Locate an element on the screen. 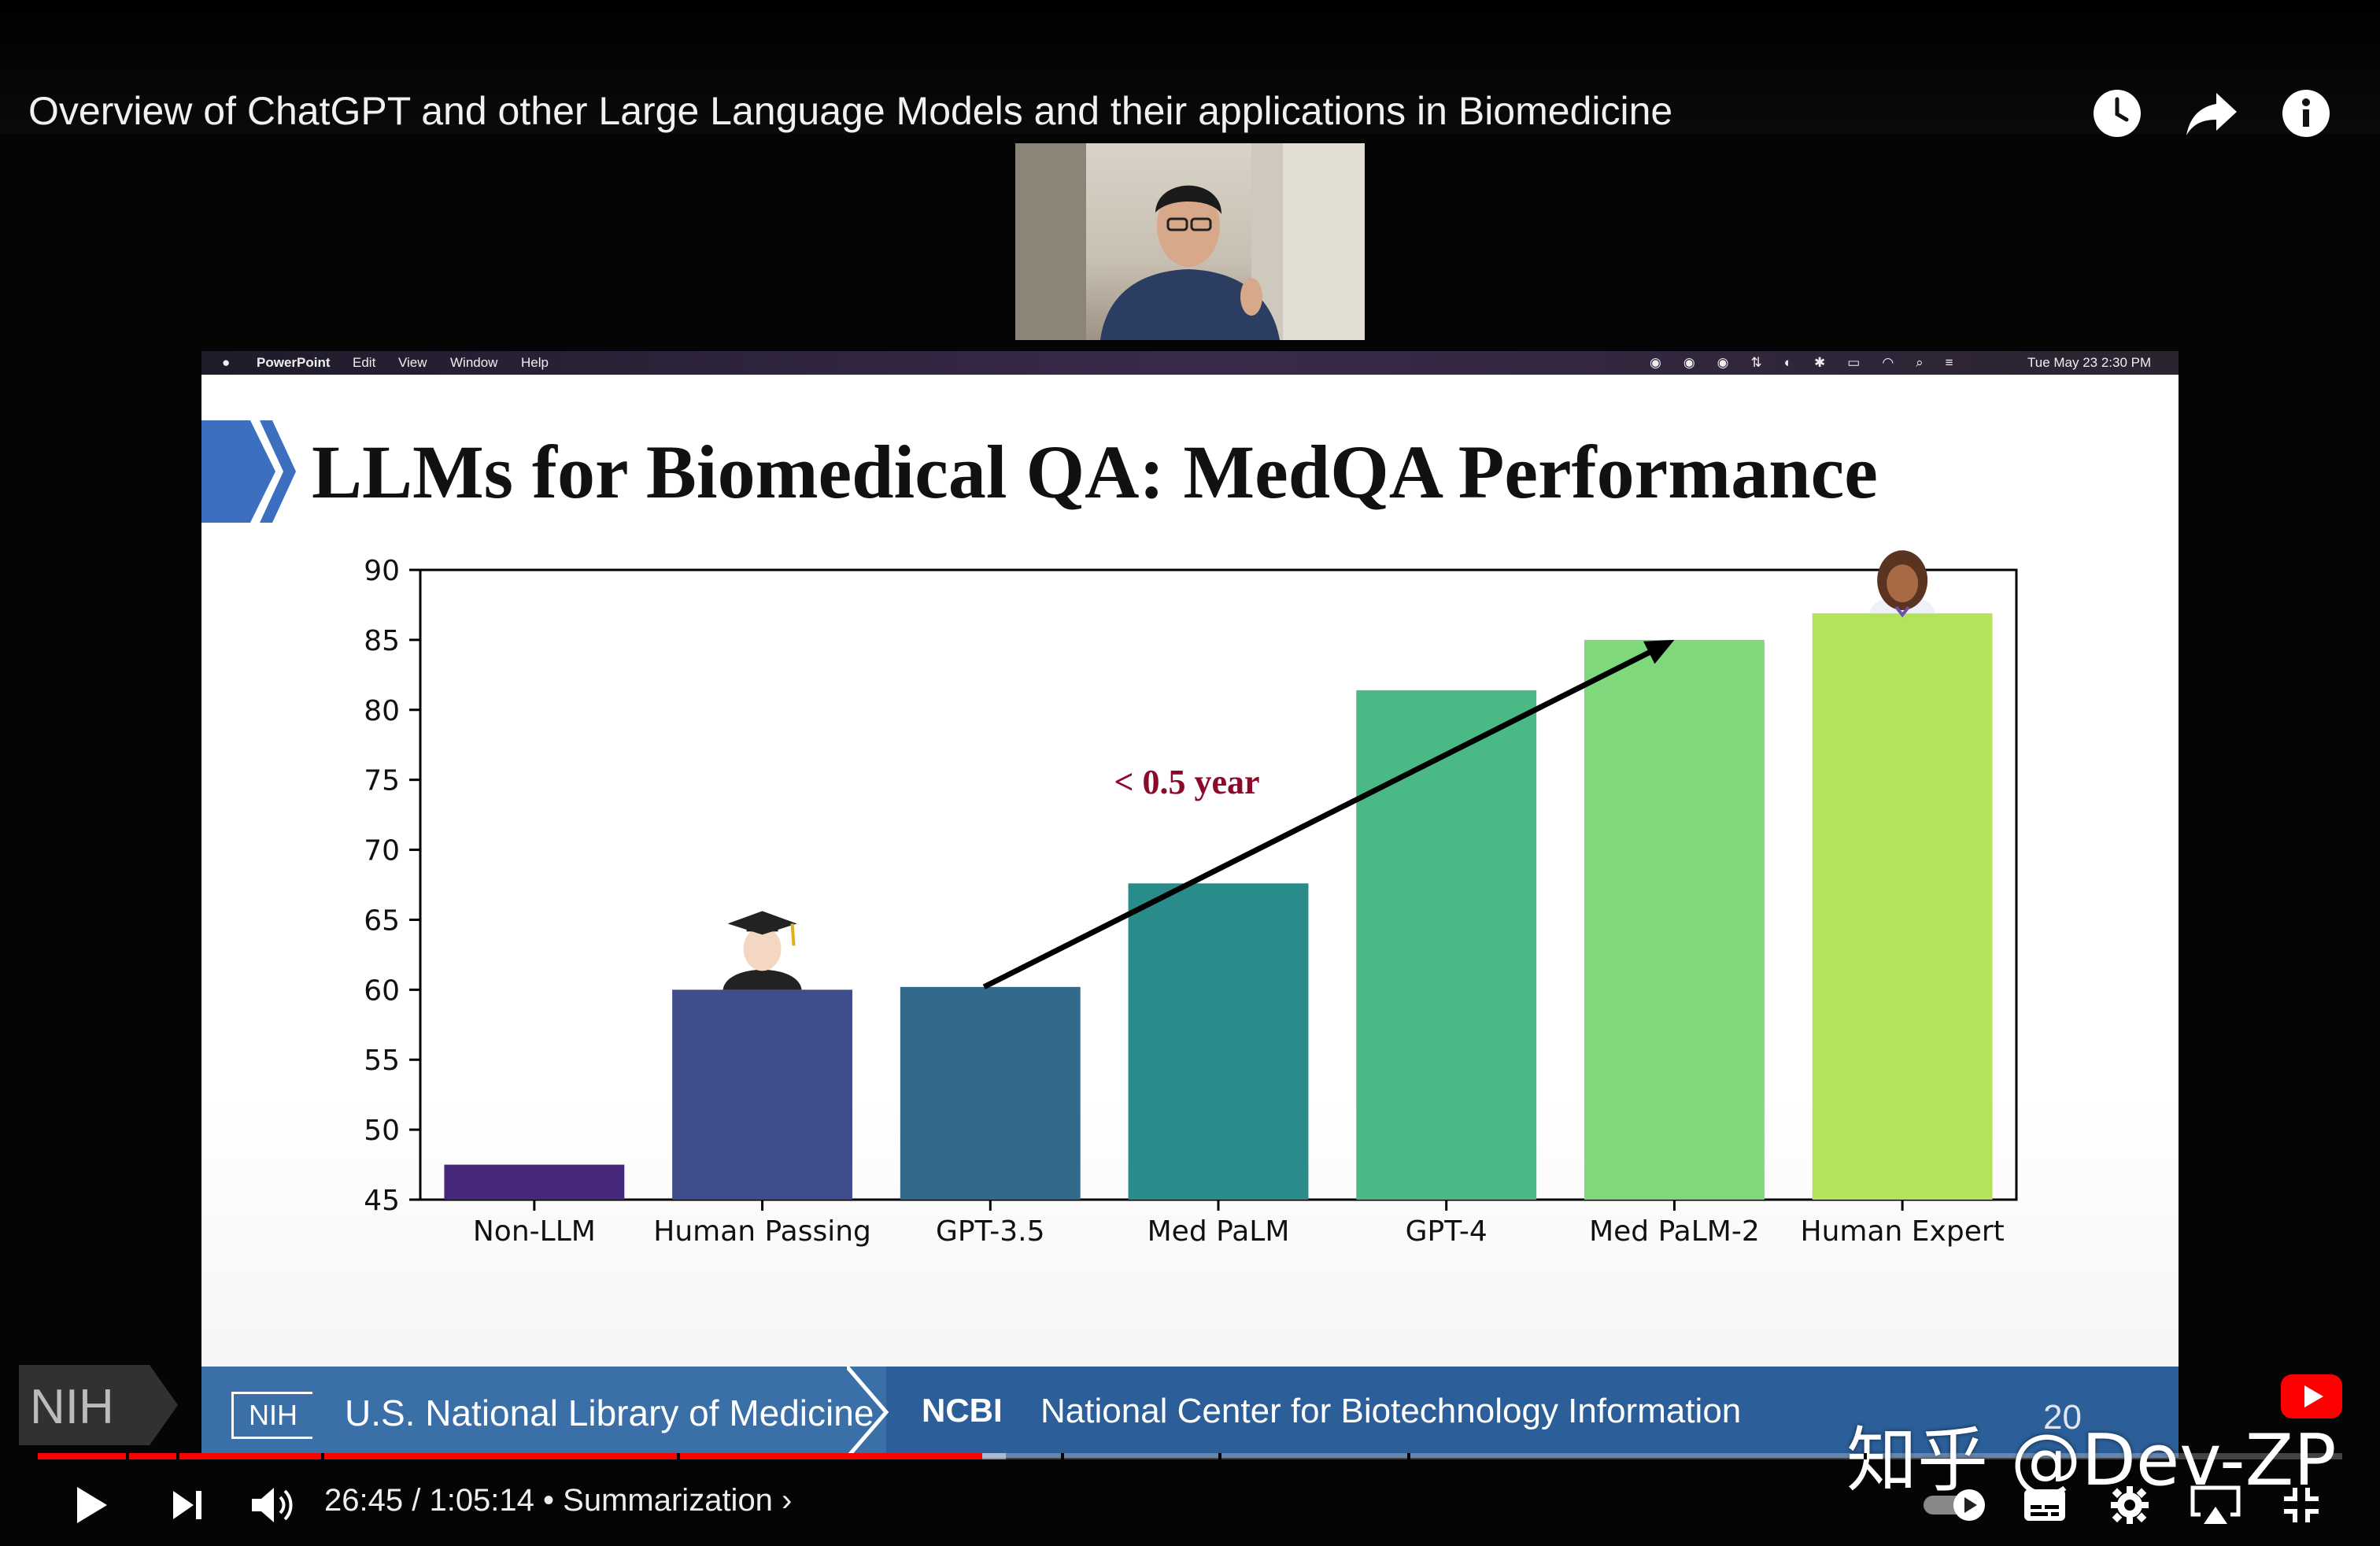 The height and width of the screenshot is (1546, 2380). y-tick-label: 70 is located at coordinates (382, 851).